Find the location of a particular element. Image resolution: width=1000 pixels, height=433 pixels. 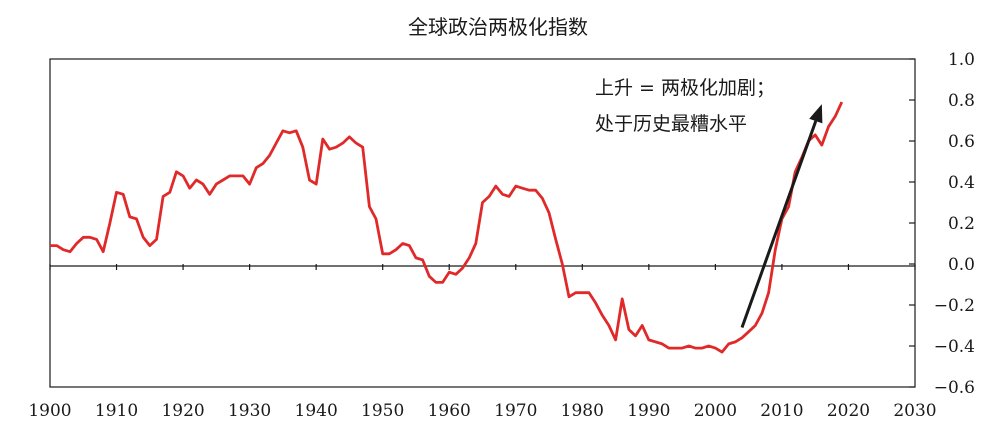

y-tick-label: 0.4 is located at coordinates (961, 183).